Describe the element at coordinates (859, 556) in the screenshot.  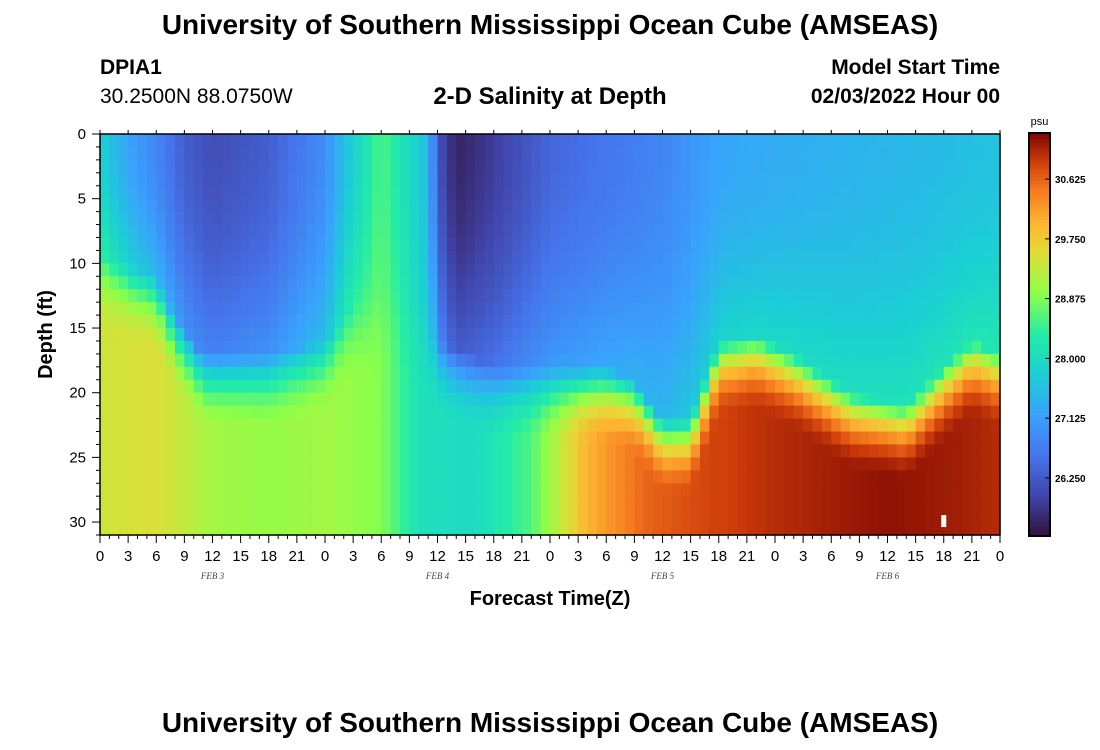
I see `x-tick-label: 9` at that location.